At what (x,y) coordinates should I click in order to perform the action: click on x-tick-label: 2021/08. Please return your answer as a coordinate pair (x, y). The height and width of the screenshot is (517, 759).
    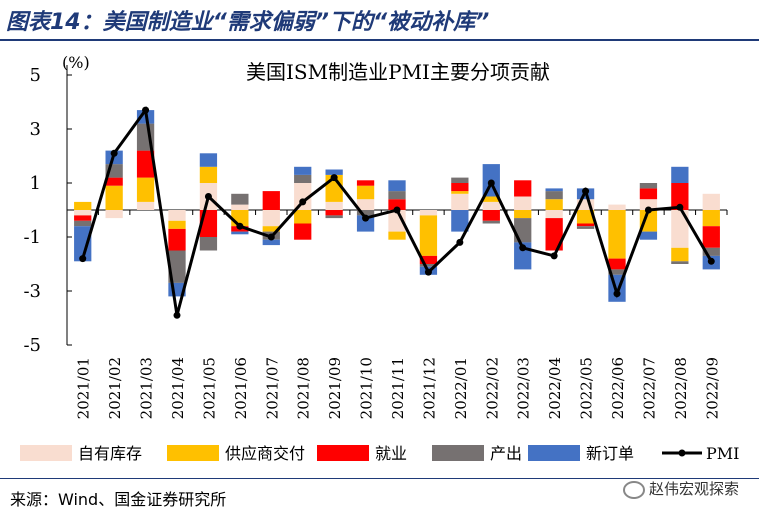
    Looking at the image, I should click on (304, 388).